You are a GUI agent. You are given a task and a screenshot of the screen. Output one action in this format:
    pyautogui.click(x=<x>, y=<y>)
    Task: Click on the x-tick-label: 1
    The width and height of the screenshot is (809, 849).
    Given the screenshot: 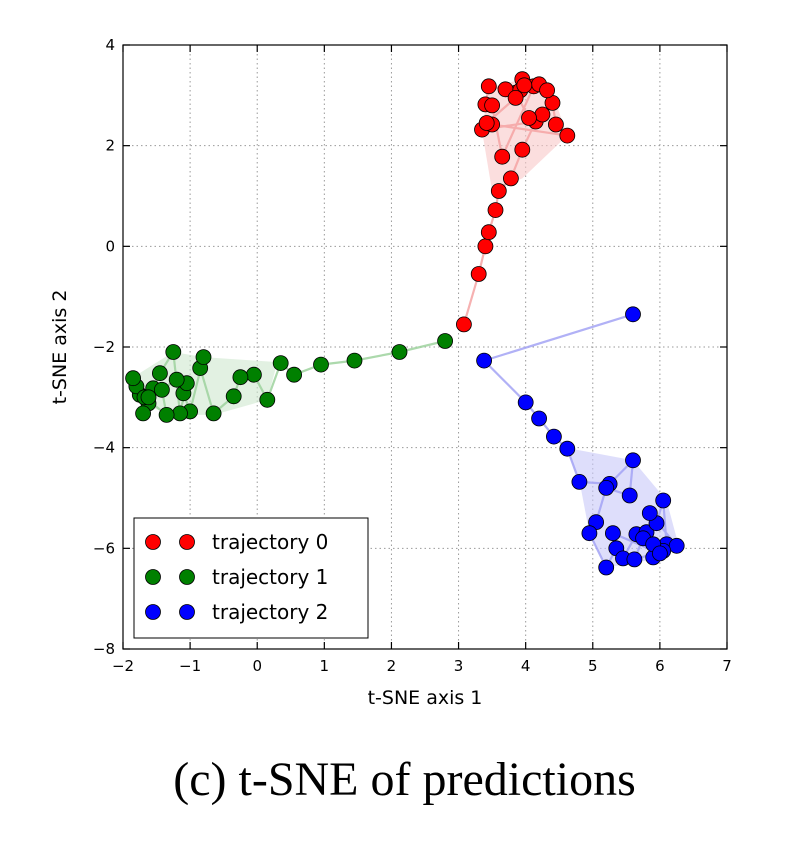 What is the action you would take?
    pyautogui.click(x=325, y=666)
    